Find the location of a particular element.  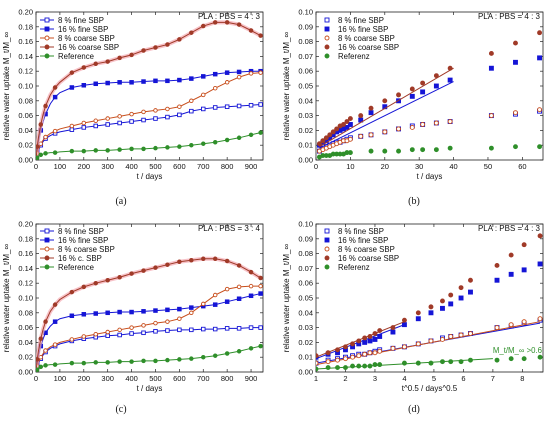

x-tick-label: 100 is located at coordinates (60, 378).